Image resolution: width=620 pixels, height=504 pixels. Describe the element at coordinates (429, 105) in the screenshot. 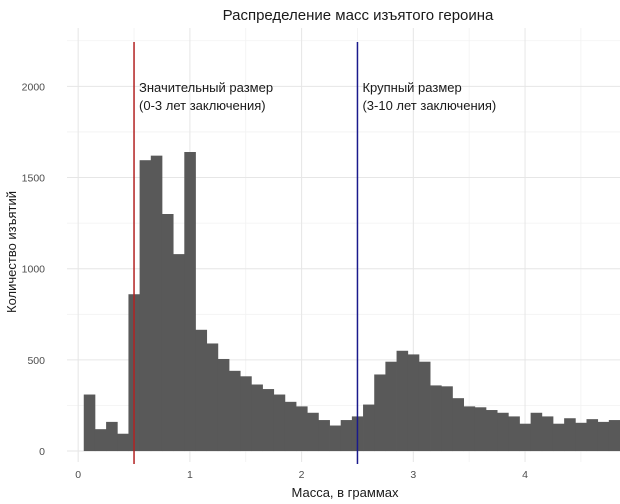

I see `large-size-sublabel: (3-10 лет заключения)` at that location.